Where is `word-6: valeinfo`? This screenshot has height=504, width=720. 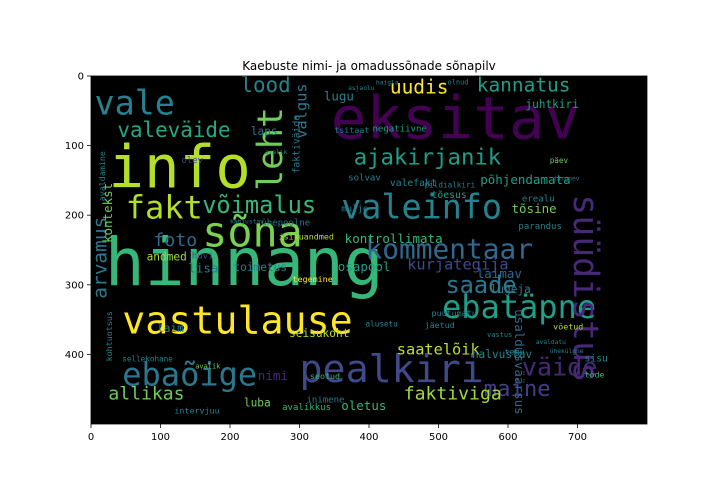 word-6: valeinfo is located at coordinates (421, 207).